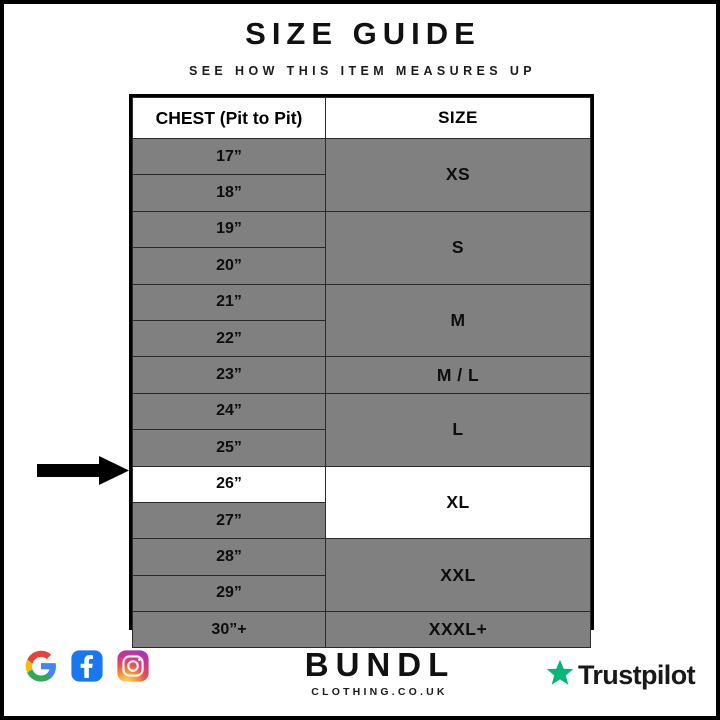 Image resolution: width=720 pixels, height=720 pixels. Describe the element at coordinates (229, 375) in the screenshot. I see `chest-cell: 23”` at that location.